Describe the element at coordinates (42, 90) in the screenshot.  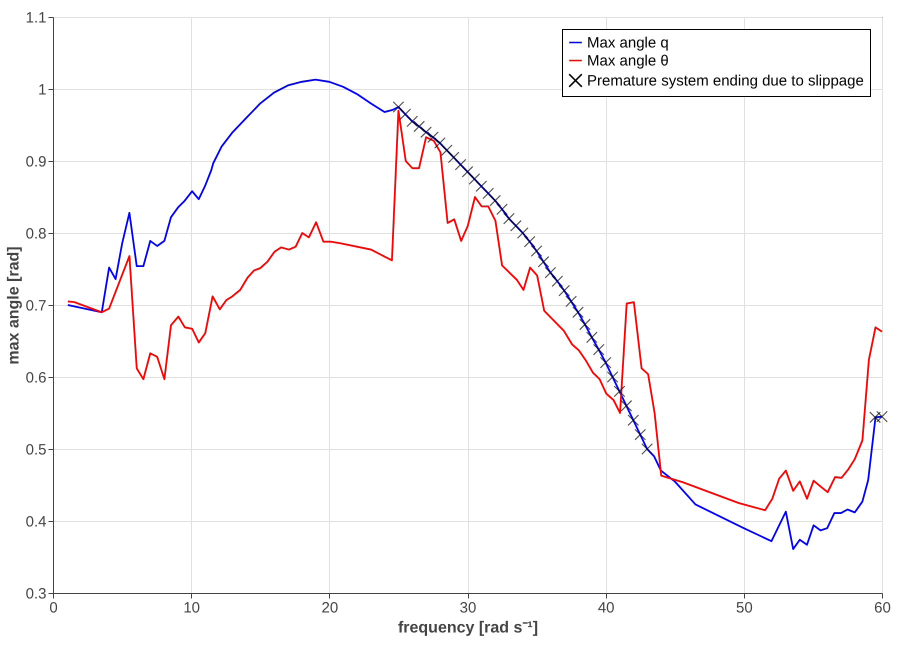
I see `y-tick-label: 1` at that location.